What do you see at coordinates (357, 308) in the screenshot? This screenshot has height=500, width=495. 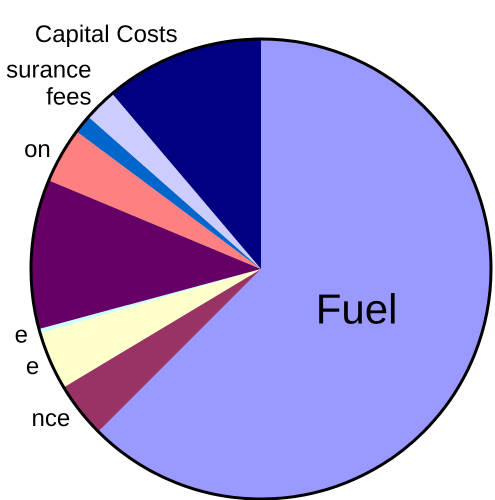 I see `slice-label: Fuel` at bounding box center [357, 308].